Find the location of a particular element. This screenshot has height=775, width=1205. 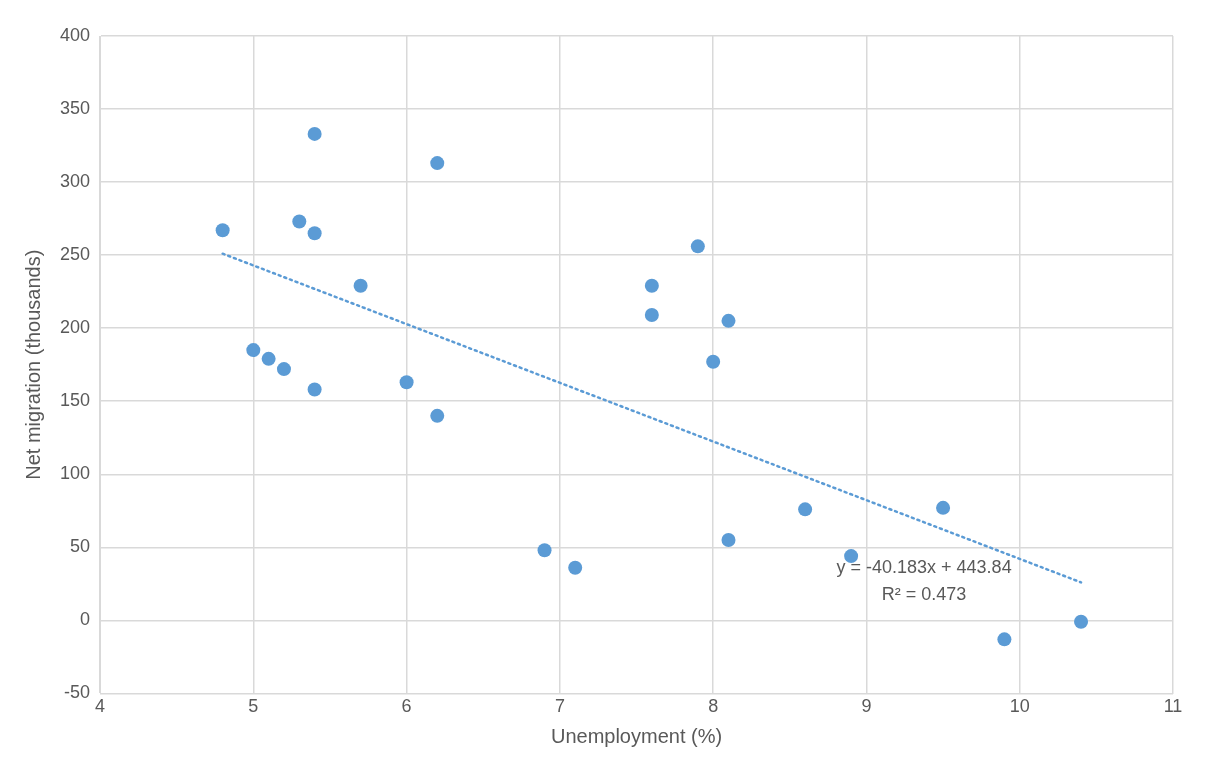

y-tick-label: 300 is located at coordinates (75, 181).